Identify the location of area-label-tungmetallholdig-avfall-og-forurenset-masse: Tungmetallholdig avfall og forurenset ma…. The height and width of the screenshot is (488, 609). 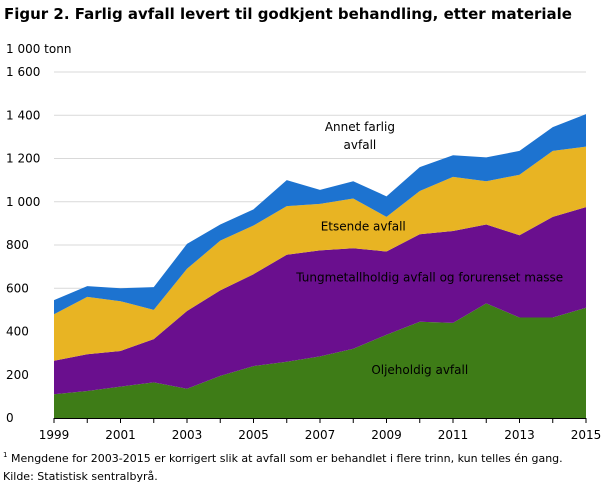
(429, 278).